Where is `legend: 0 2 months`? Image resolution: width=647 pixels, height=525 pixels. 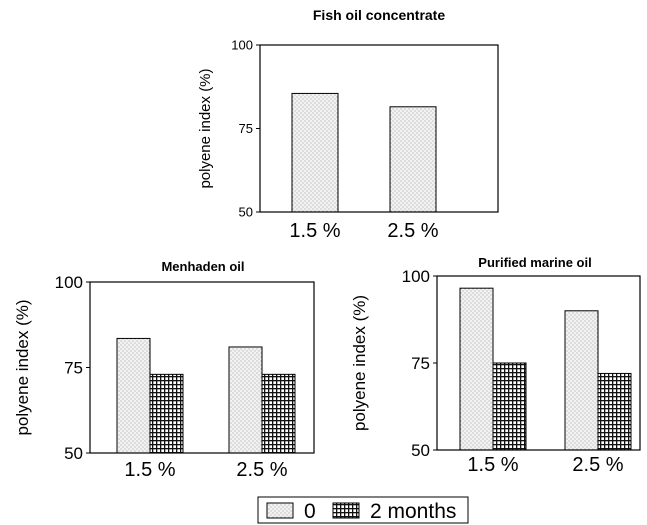
legend: 0 2 months is located at coordinates (363, 510).